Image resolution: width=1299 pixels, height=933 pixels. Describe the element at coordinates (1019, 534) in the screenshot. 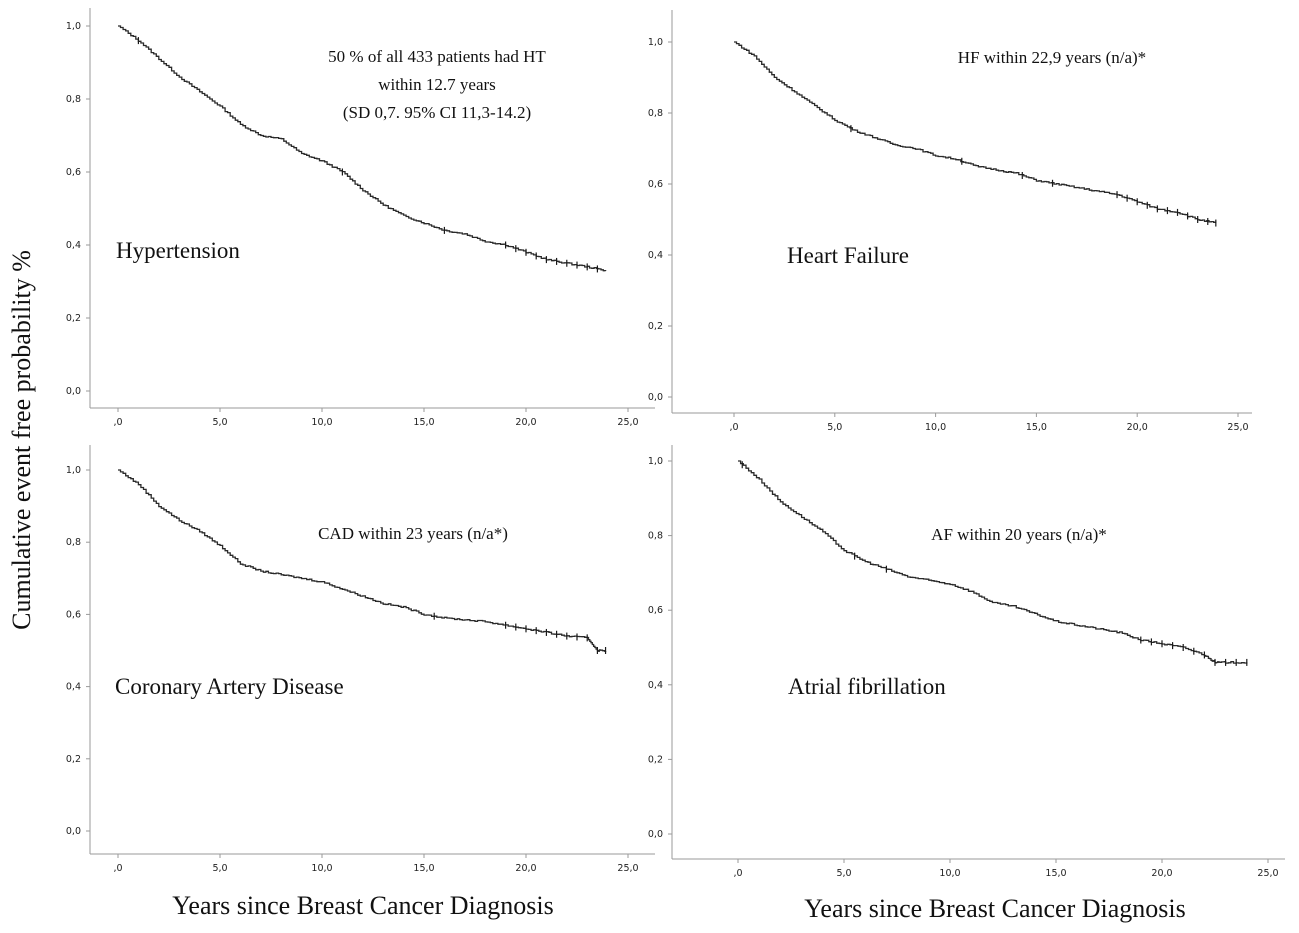

I see `annotation-line: AF within 20 years (n/a)*` at that location.